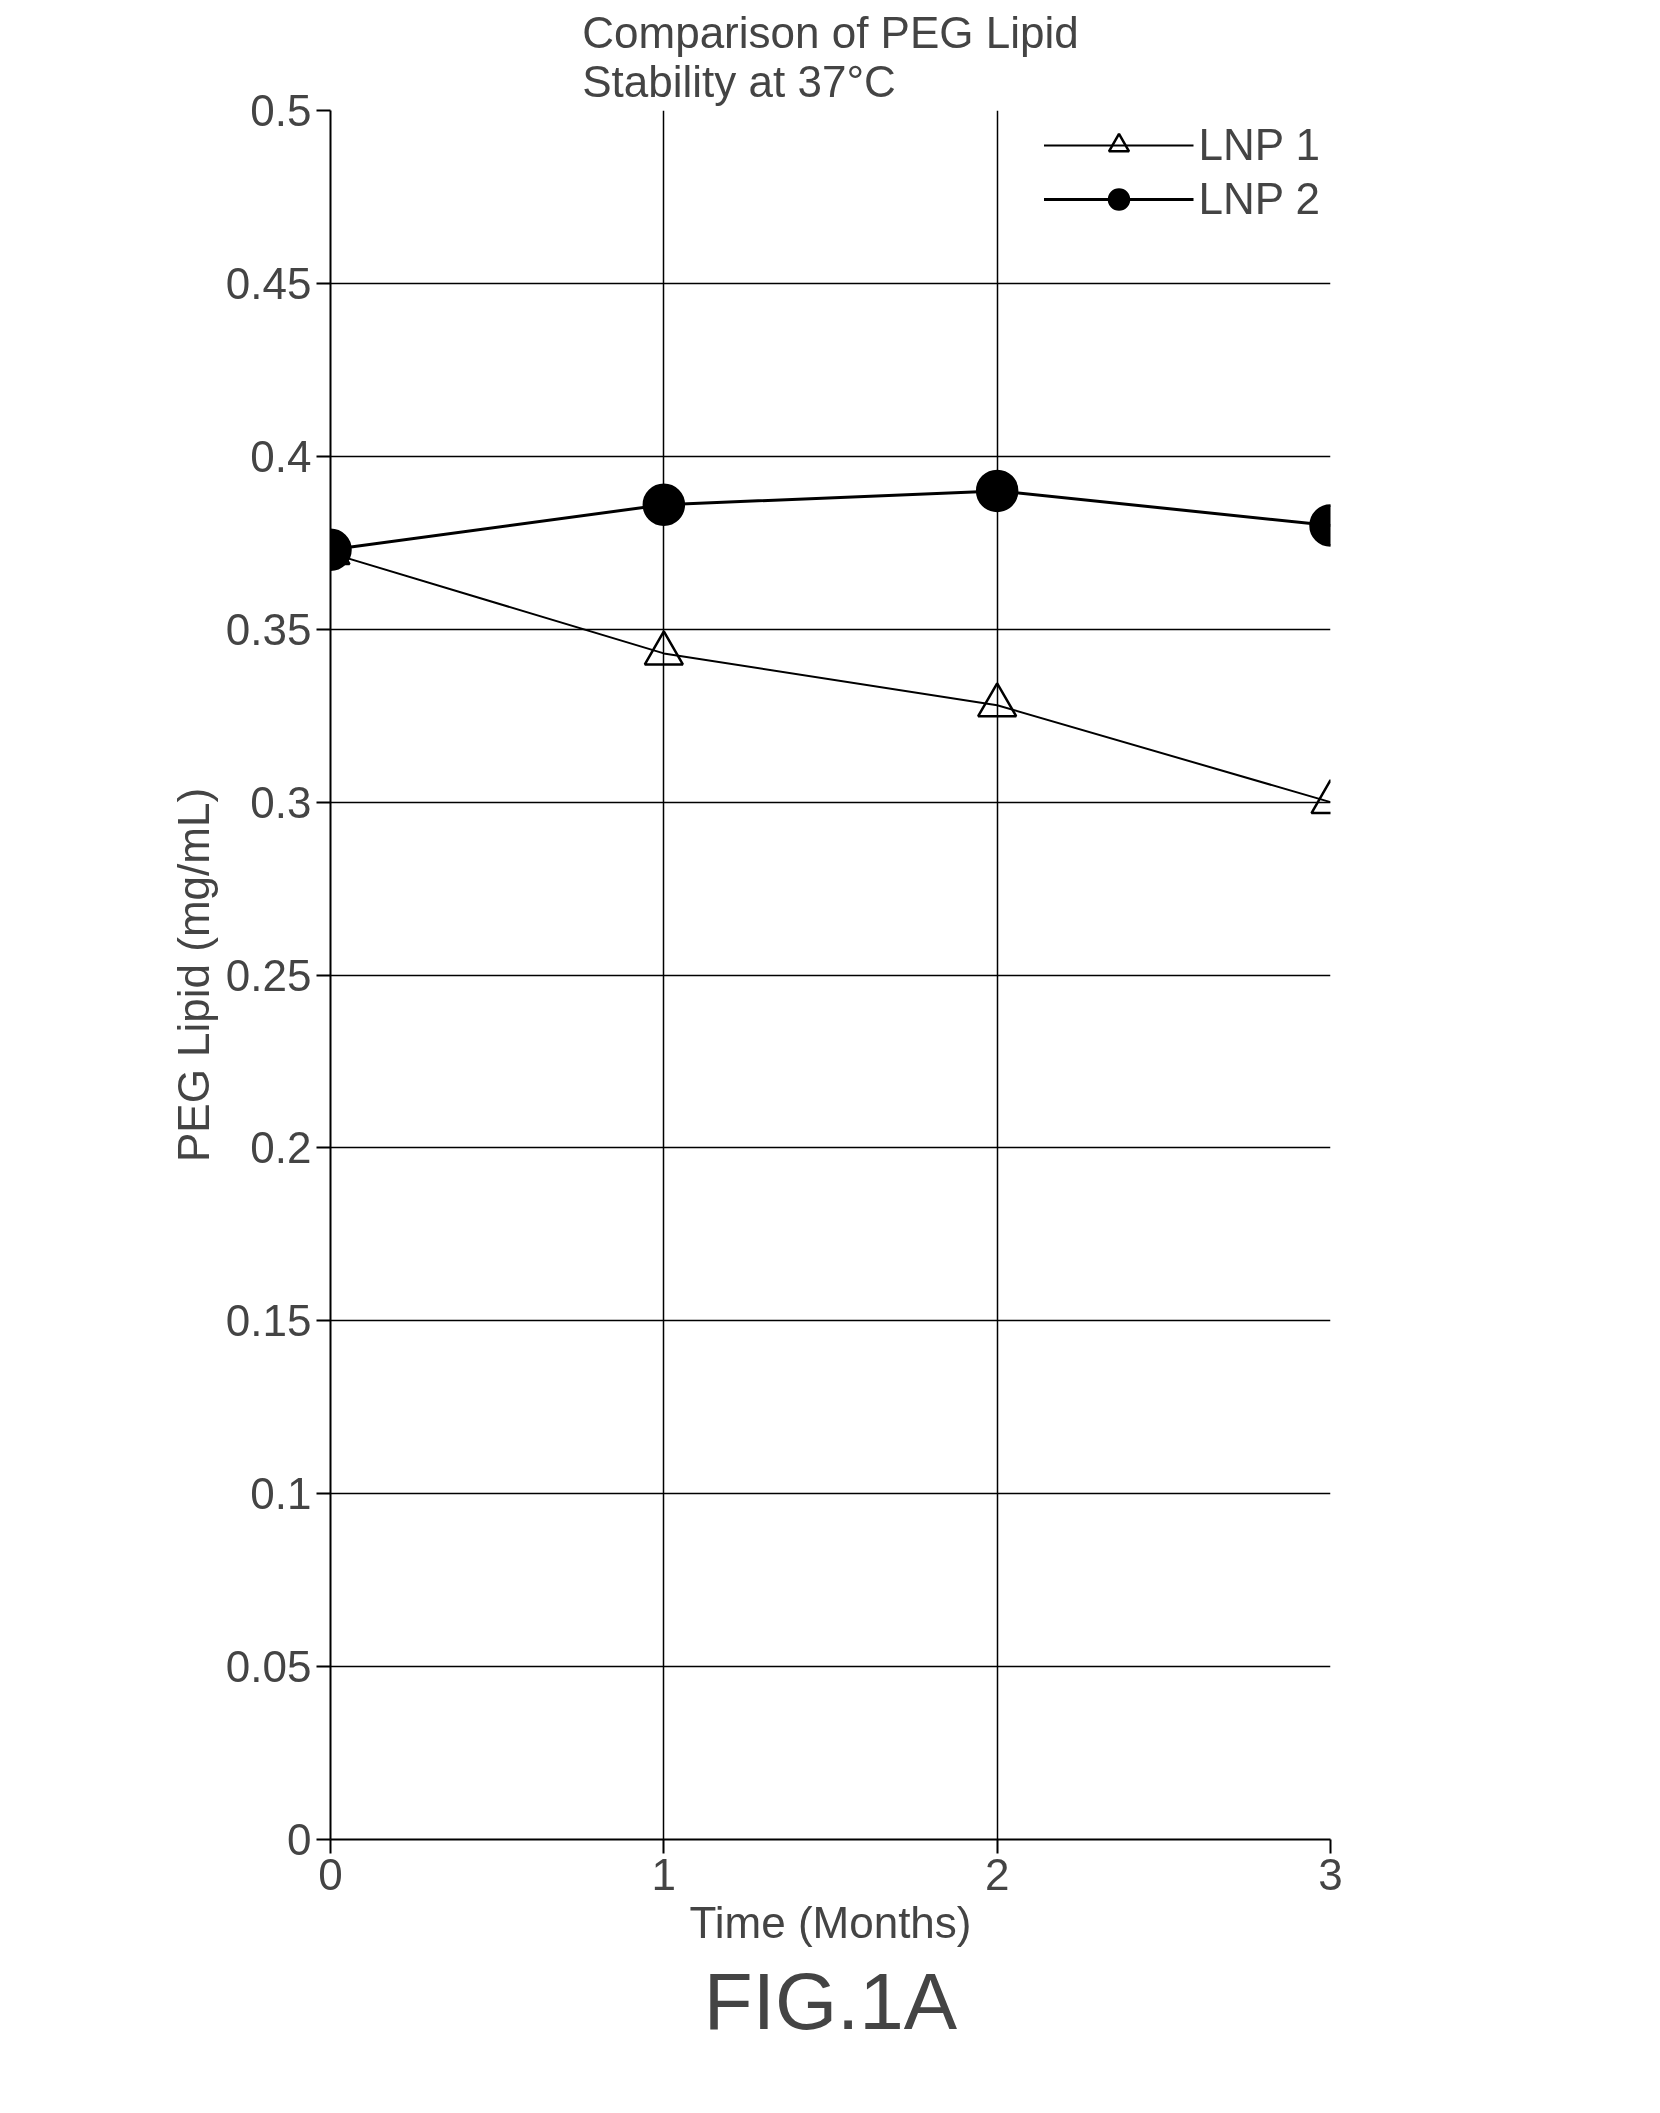 This screenshot has width=1660, height=2113. What do you see at coordinates (193, 975) in the screenshot?
I see `y-axis-title: PEG Lipid (mg/mL)` at bounding box center [193, 975].